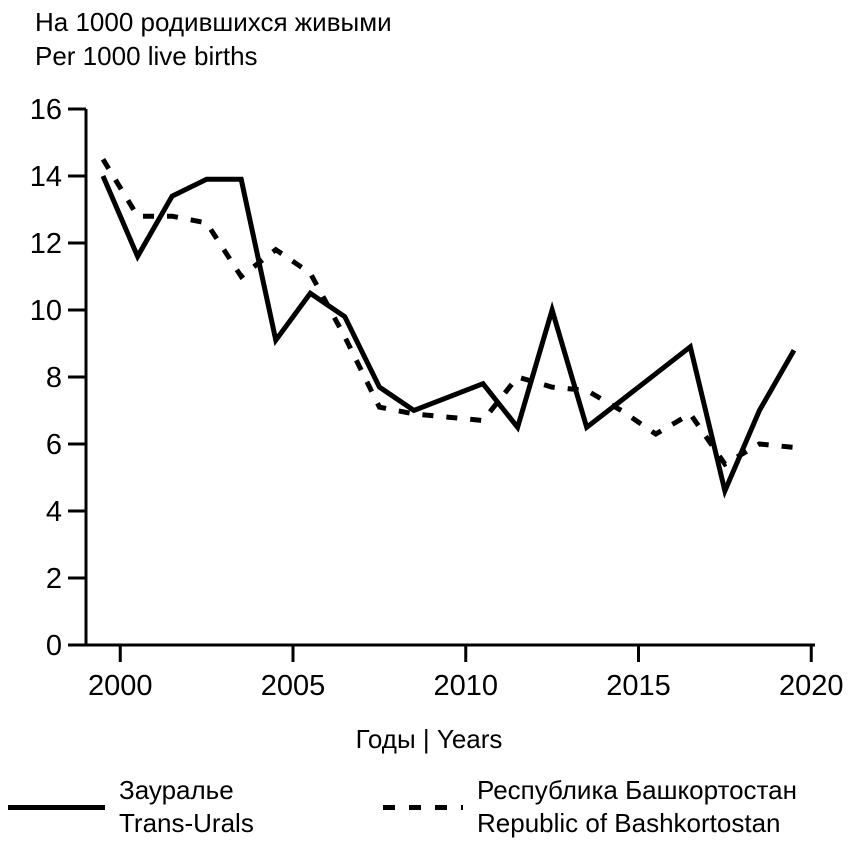 This screenshot has height=854, width=858. I want to click on legend-label-trans-urals-ru: Зауралье, so click(176, 790).